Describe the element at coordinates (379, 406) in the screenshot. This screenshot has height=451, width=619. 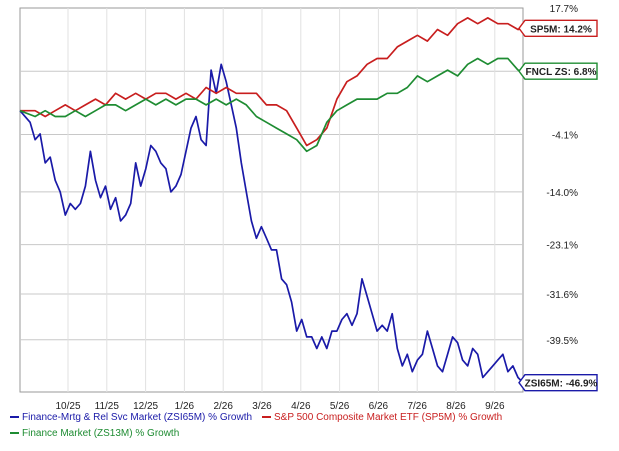
I see `x-tick-label: 6/26` at that location.